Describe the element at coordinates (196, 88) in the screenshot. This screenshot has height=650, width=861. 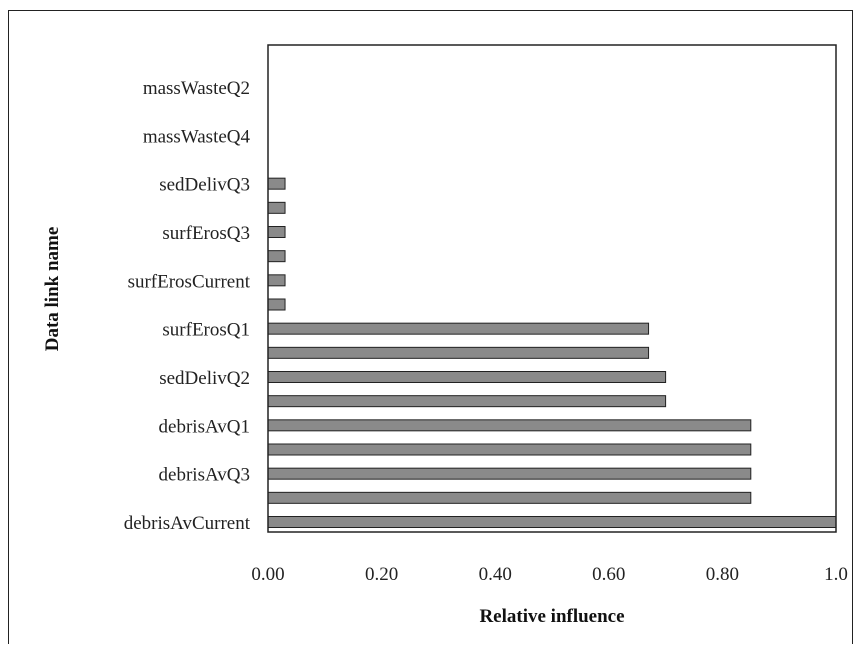
I see `category-label: massWasteQ2` at that location.